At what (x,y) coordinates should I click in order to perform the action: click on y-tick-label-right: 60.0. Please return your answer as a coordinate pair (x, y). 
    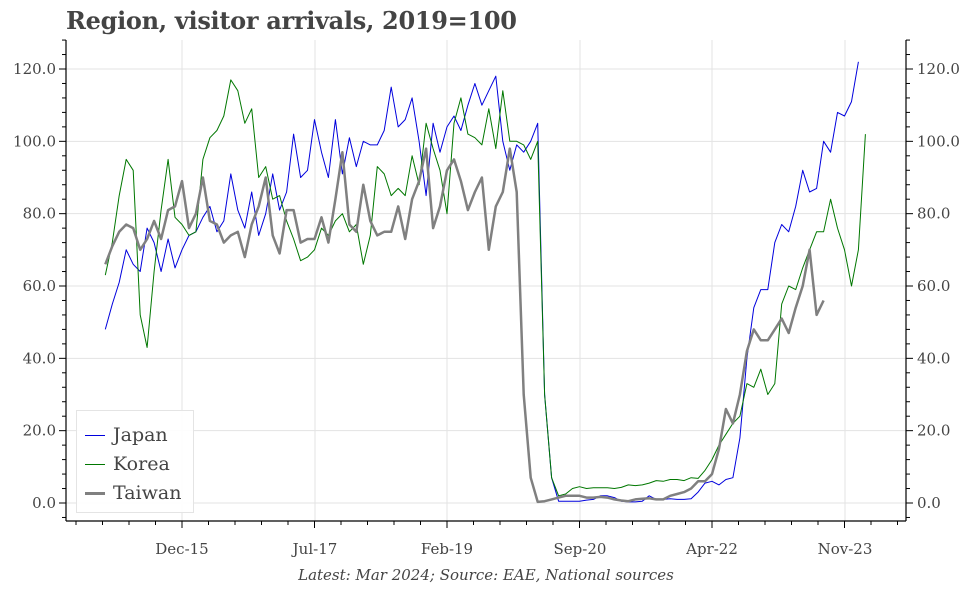
    Looking at the image, I should click on (933, 286).